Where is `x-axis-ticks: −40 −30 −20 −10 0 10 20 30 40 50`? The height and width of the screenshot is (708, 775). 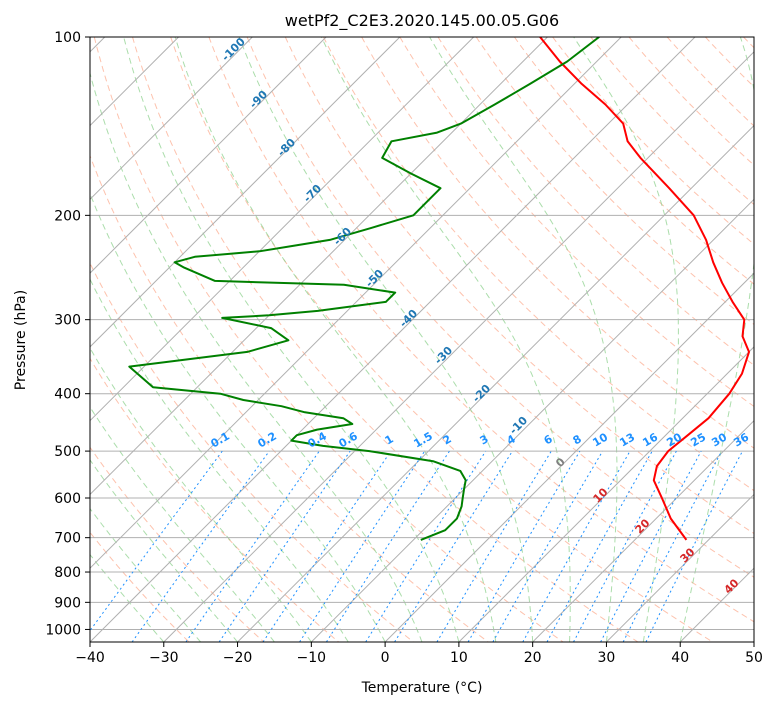
x-axis-ticks: −40 −30 −20 −10 0 10 20 30 40 50 is located at coordinates (419, 654).